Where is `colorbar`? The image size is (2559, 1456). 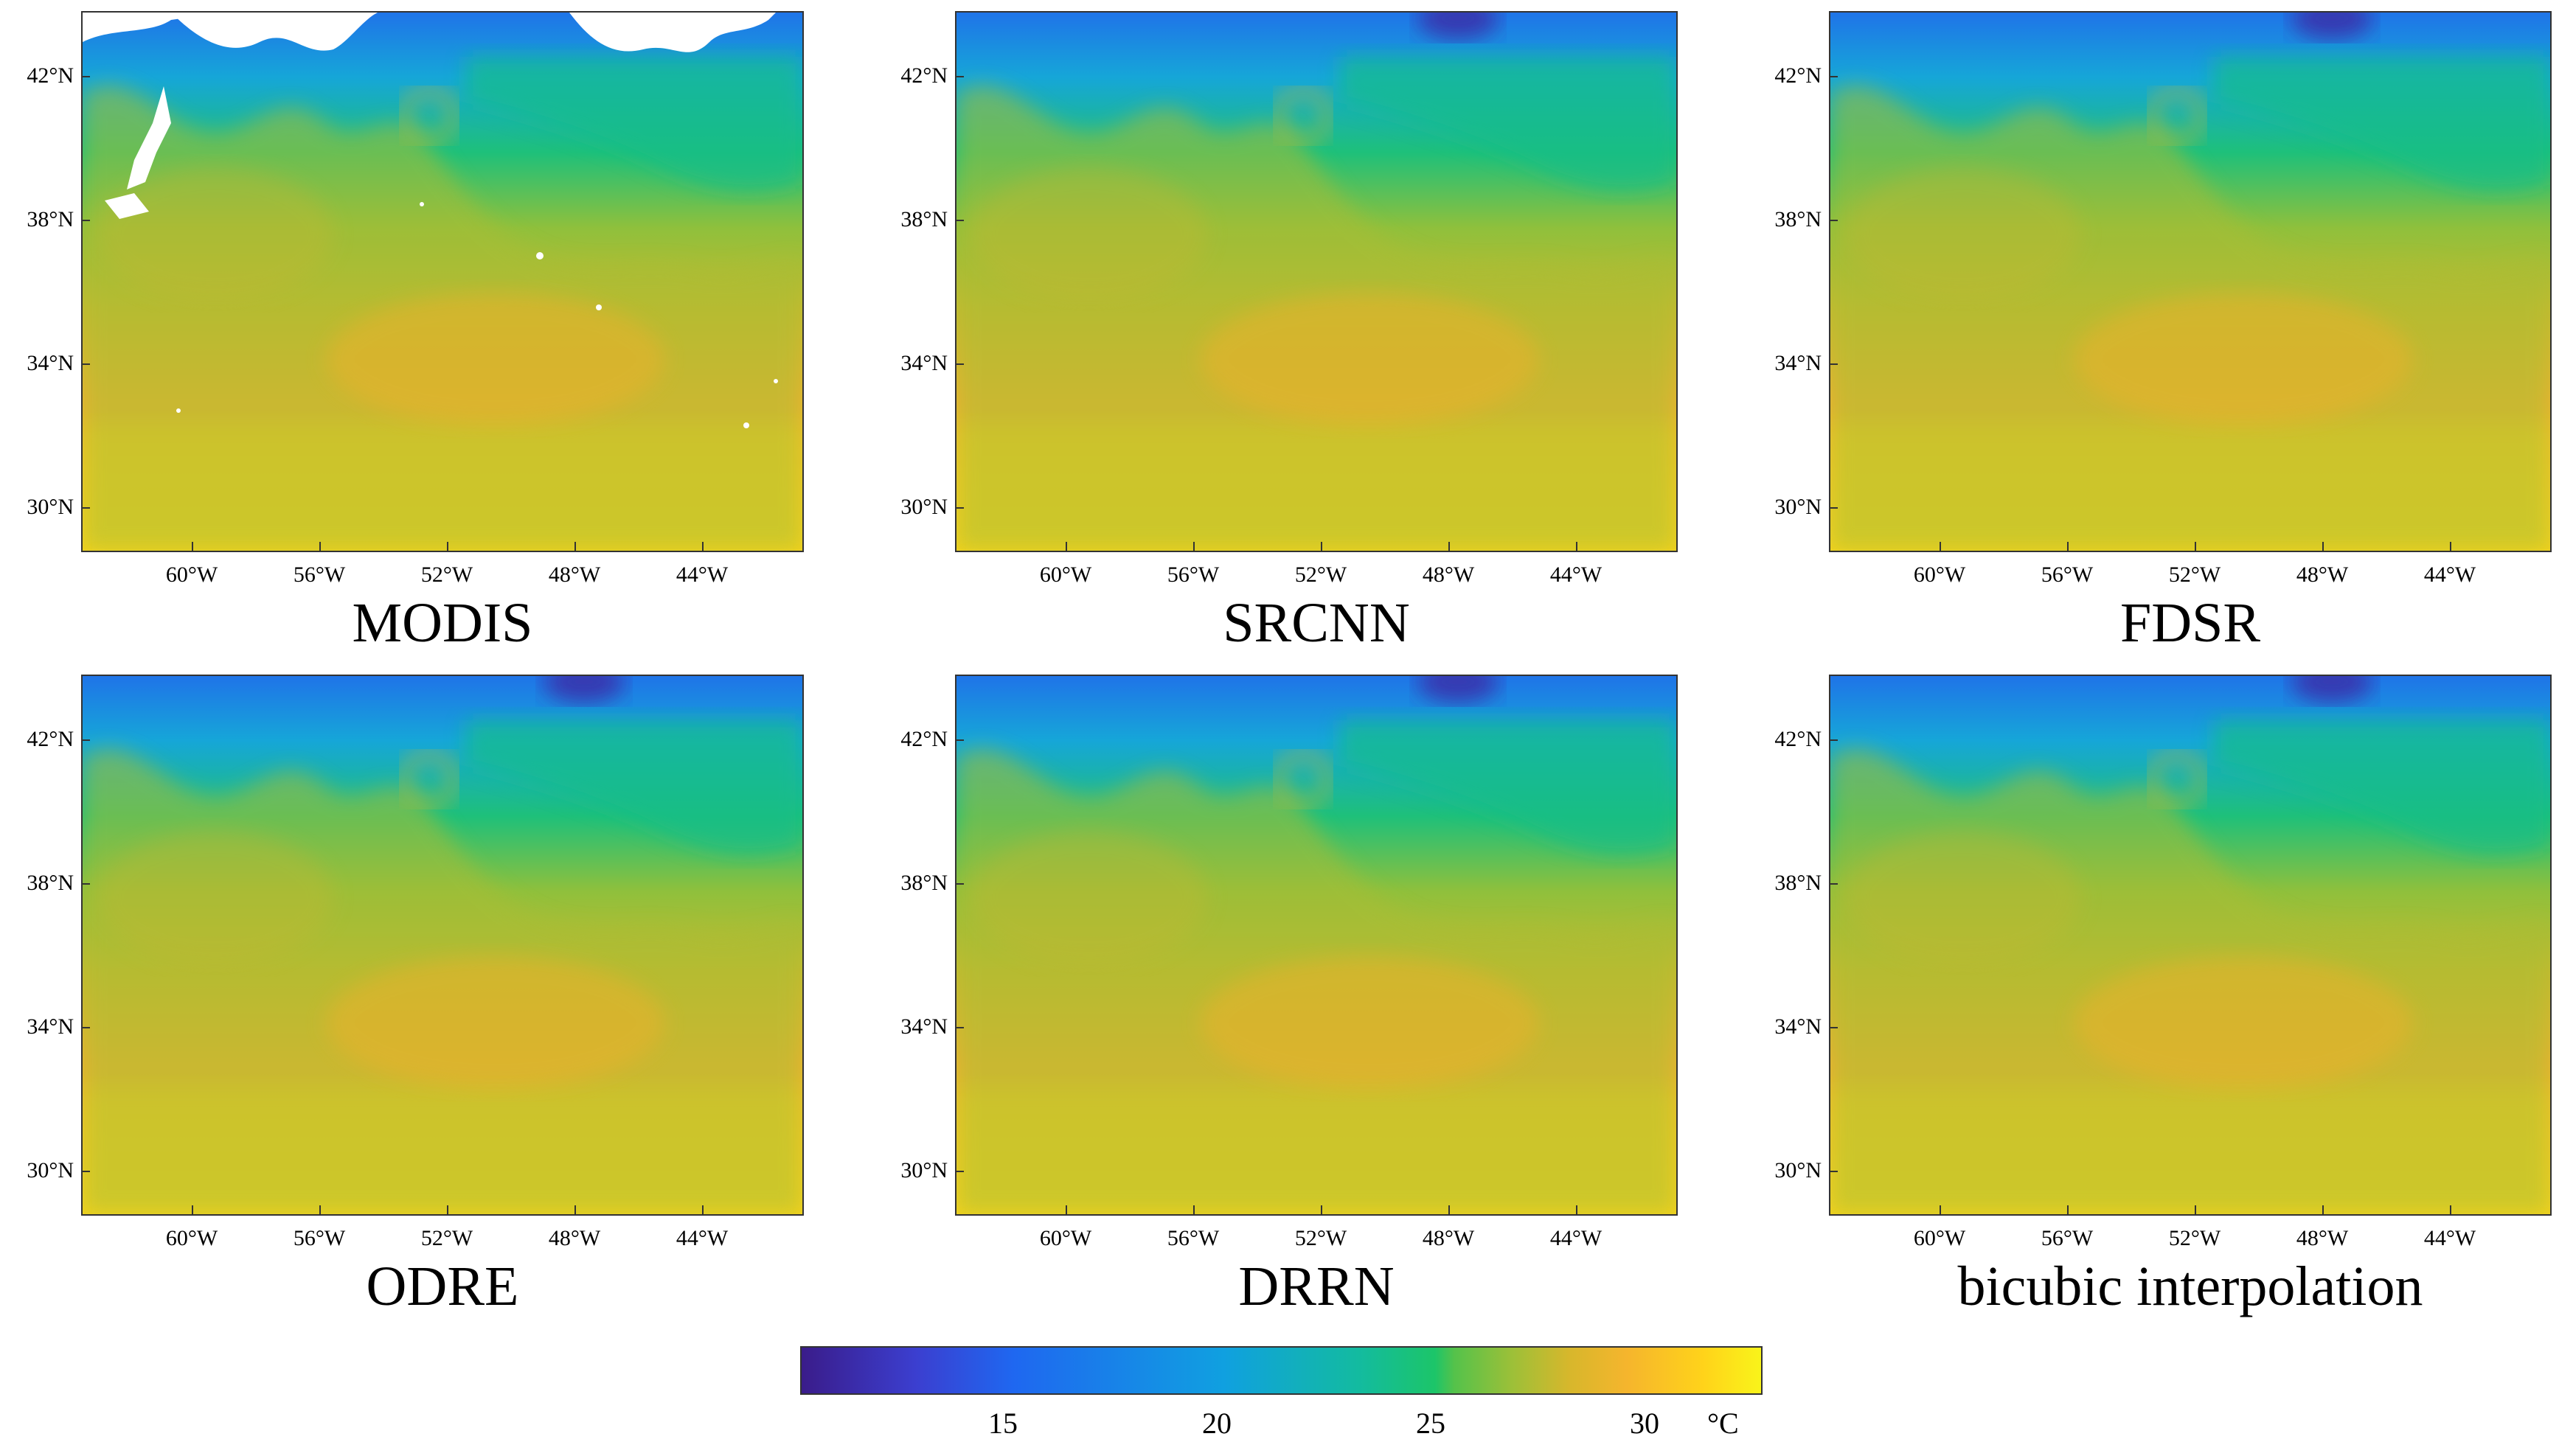
colorbar is located at coordinates (1281, 1370).